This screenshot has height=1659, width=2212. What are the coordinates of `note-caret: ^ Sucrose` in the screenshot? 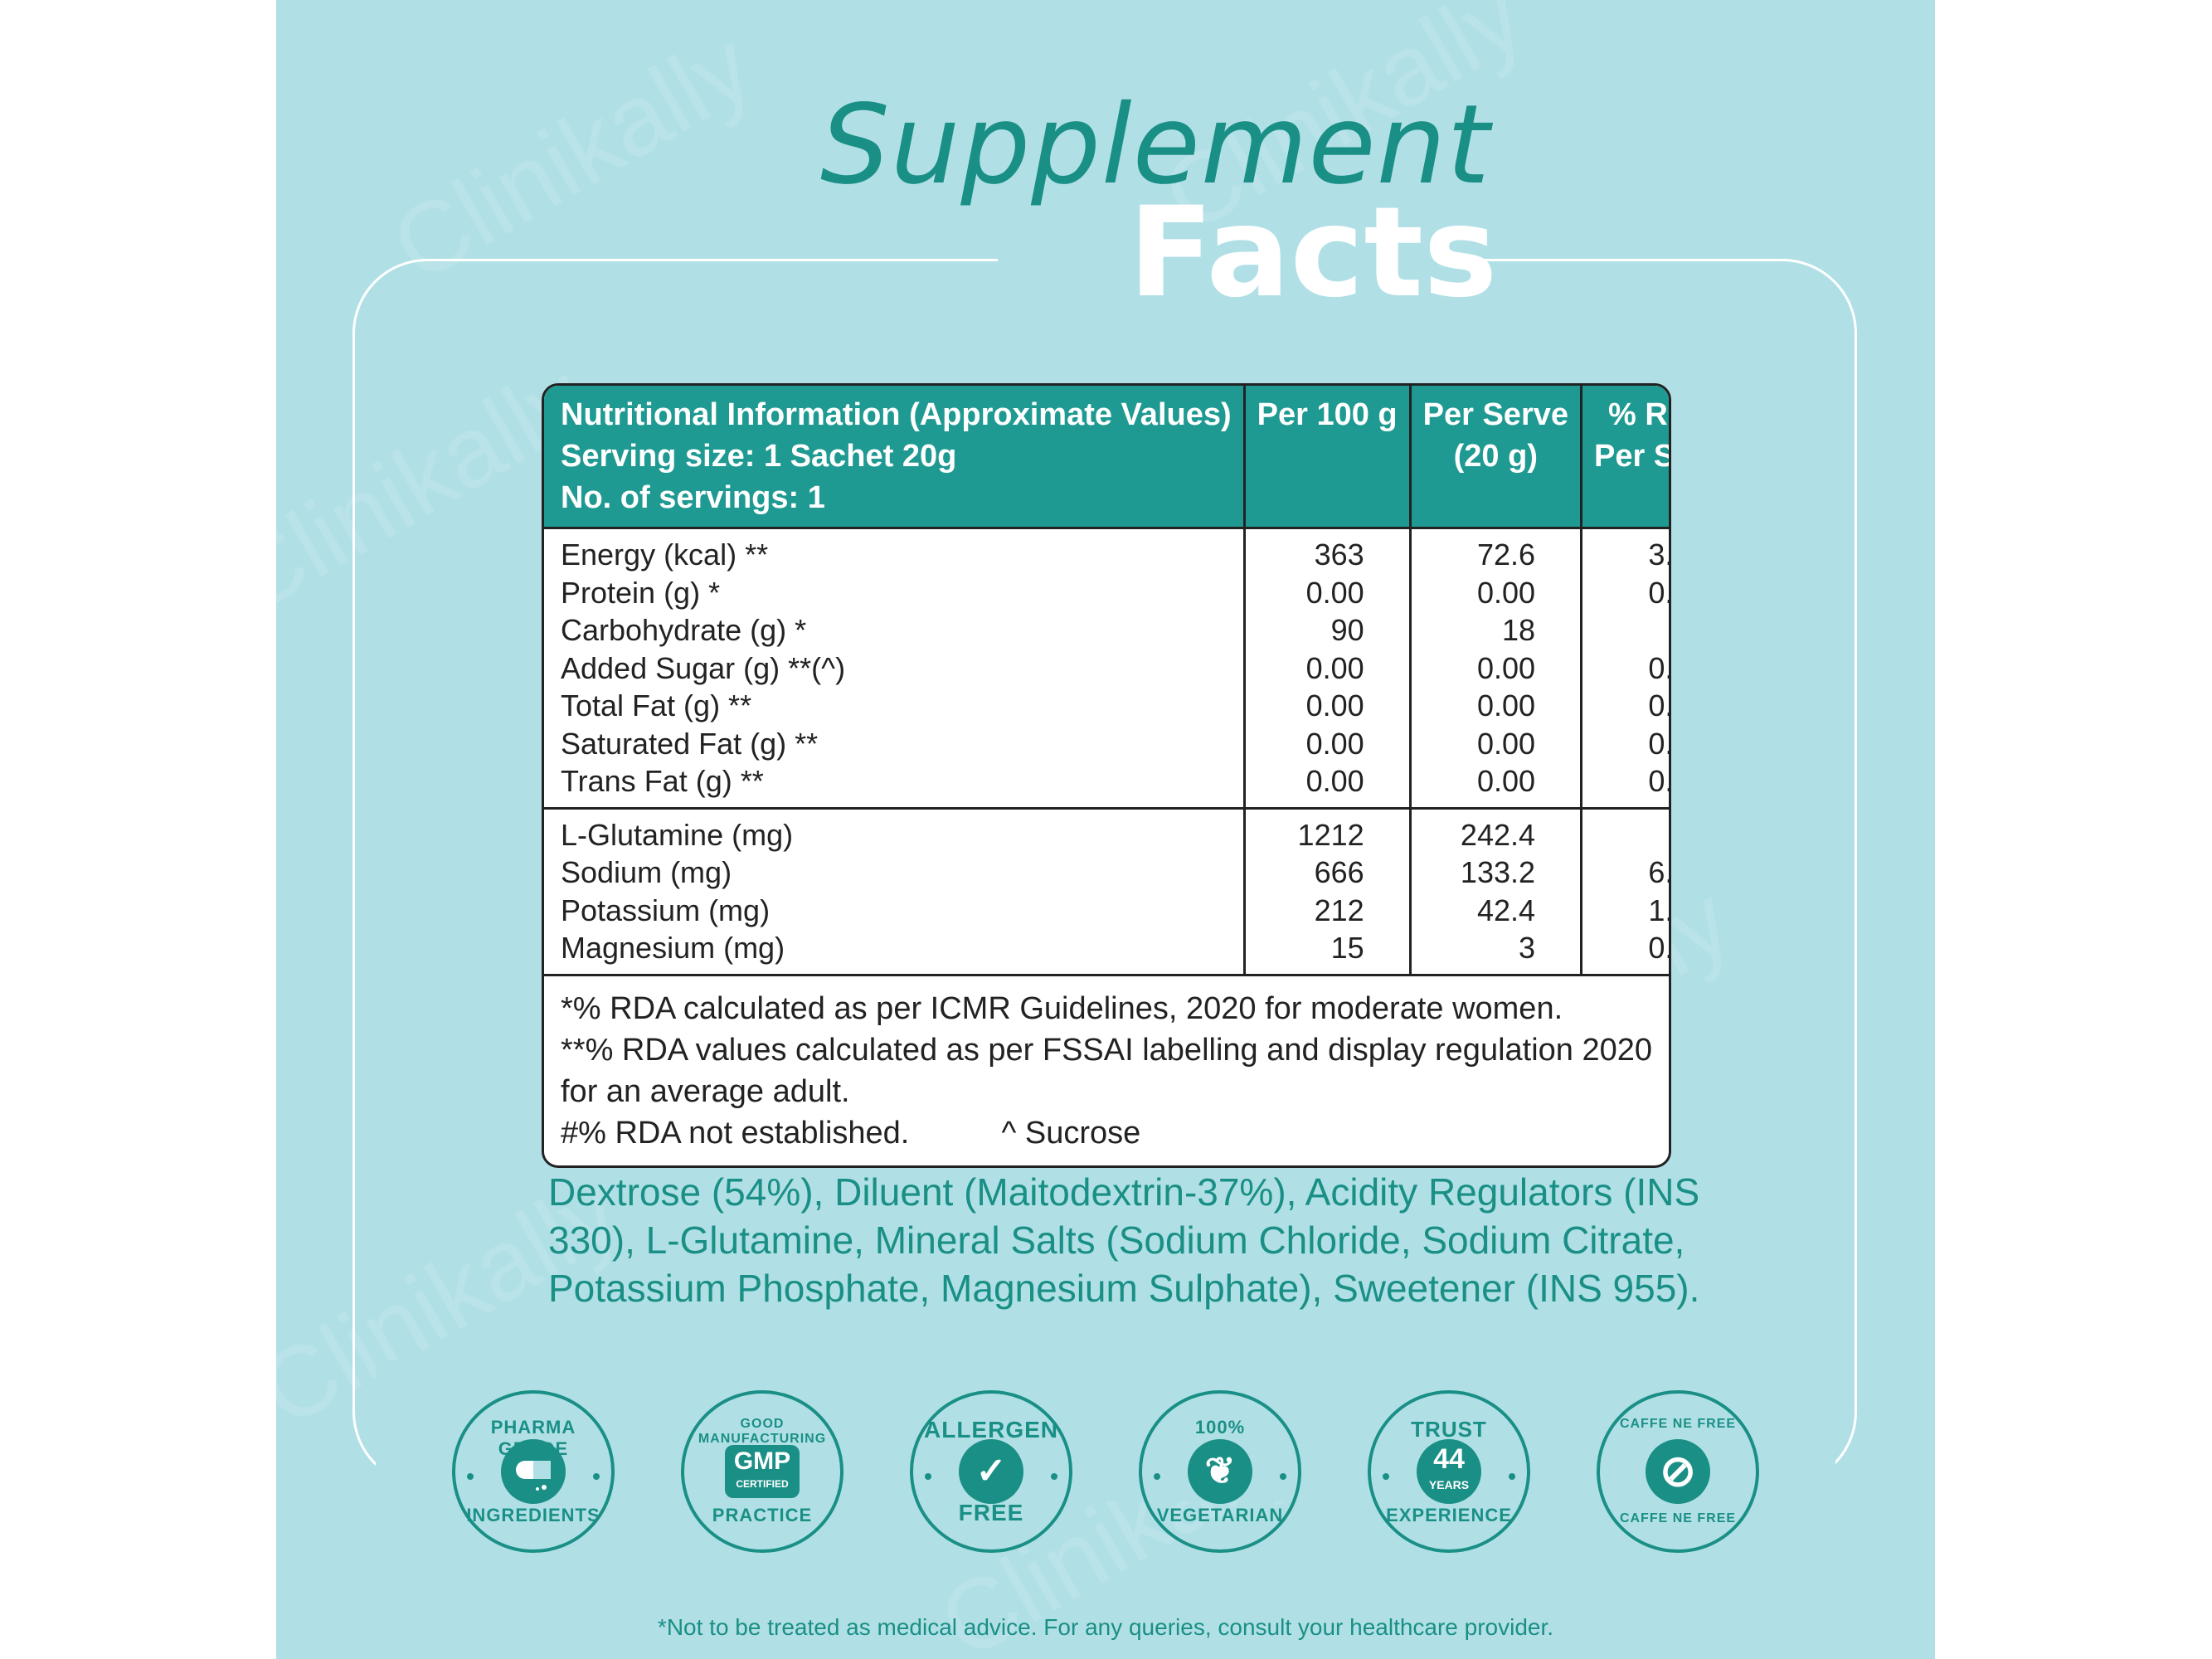 It's located at (1071, 1133).